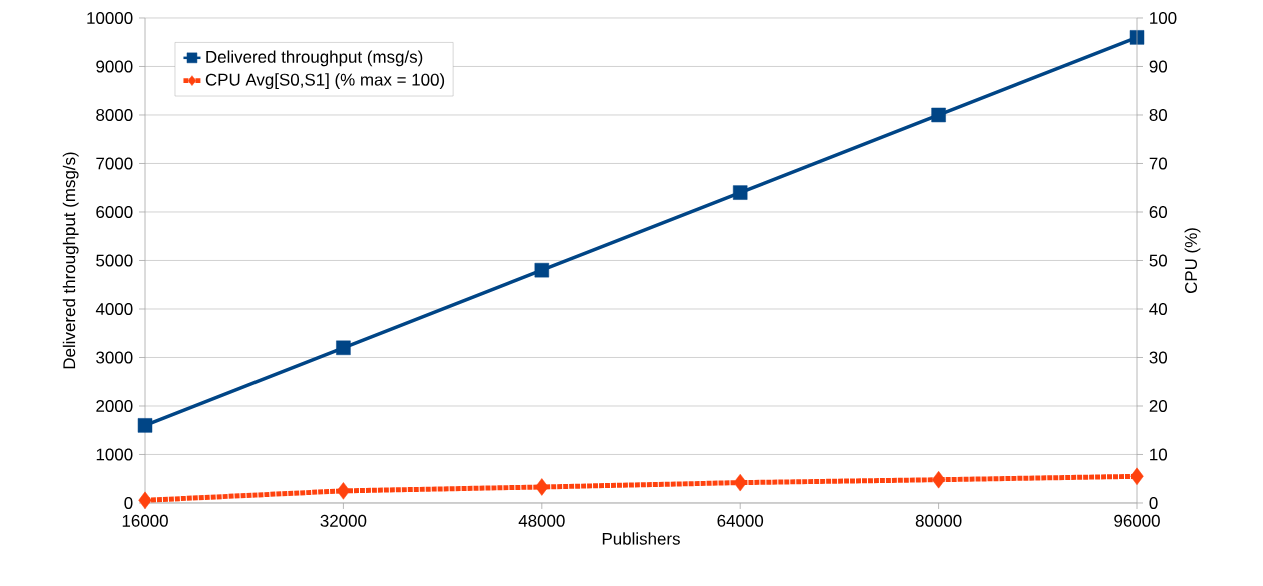  What do you see at coordinates (1158, 163) in the screenshot?
I see `y2-tick-label: 70` at bounding box center [1158, 163].